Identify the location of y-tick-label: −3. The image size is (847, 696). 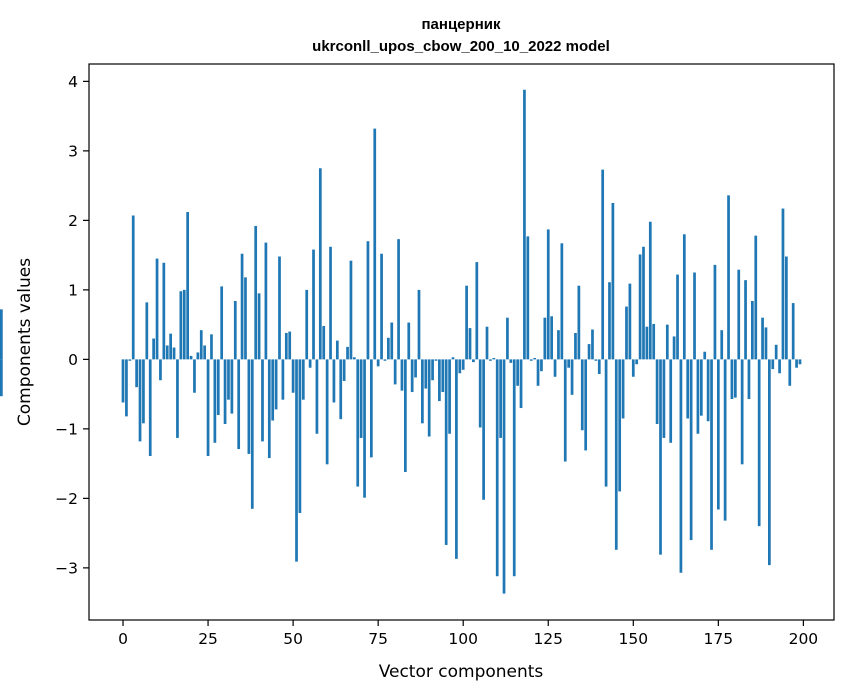
(66, 568).